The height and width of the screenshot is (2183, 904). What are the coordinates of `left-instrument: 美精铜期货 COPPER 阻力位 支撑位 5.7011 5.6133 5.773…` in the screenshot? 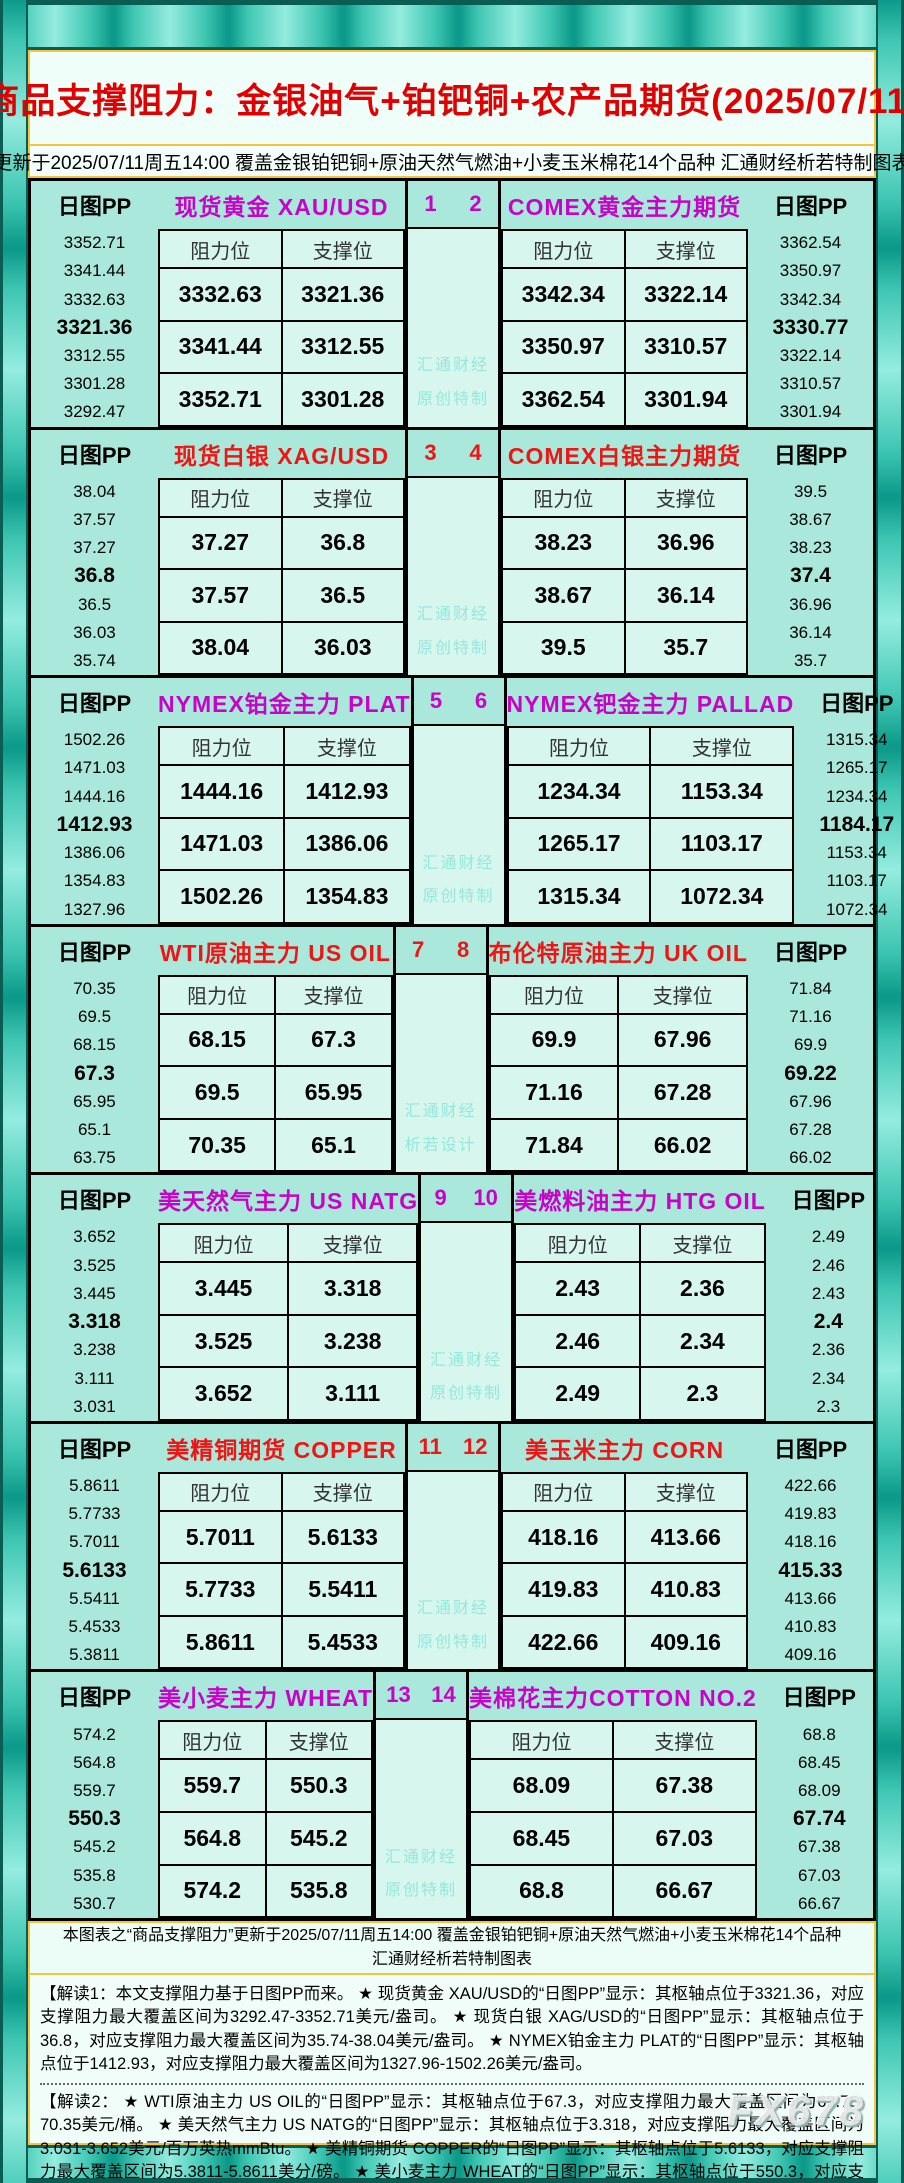 It's located at (281, 1547).